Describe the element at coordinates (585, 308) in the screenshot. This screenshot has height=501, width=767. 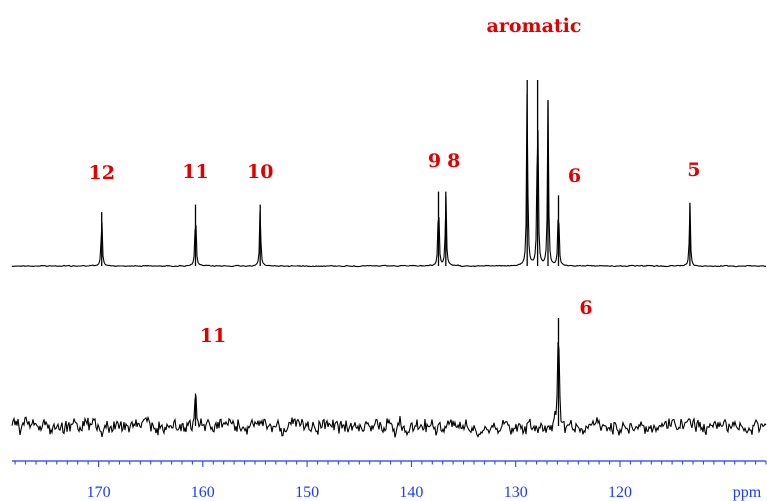
I see `lower-peak-label-6: 6` at that location.